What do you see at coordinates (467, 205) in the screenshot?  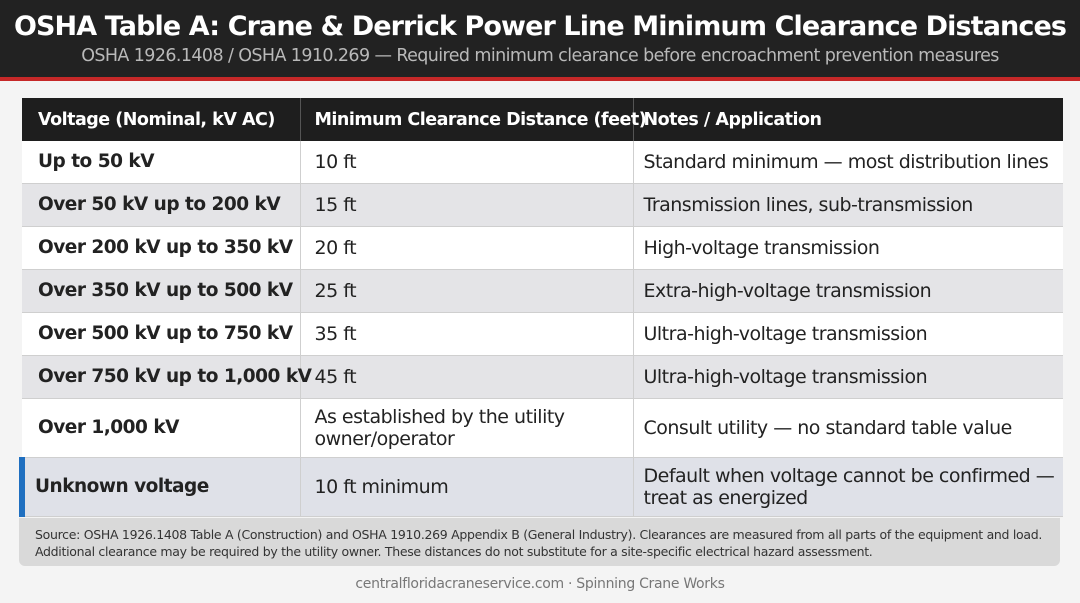 I see `clearance-cell: 15 ft` at bounding box center [467, 205].